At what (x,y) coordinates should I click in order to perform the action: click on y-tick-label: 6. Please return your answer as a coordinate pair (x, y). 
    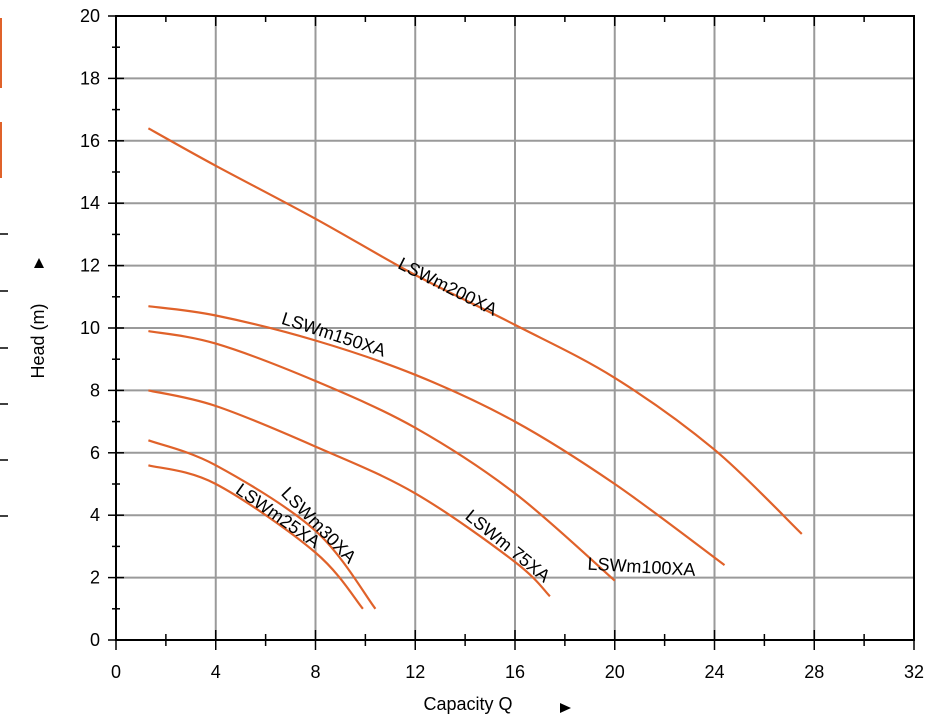
    Looking at the image, I should click on (95, 453).